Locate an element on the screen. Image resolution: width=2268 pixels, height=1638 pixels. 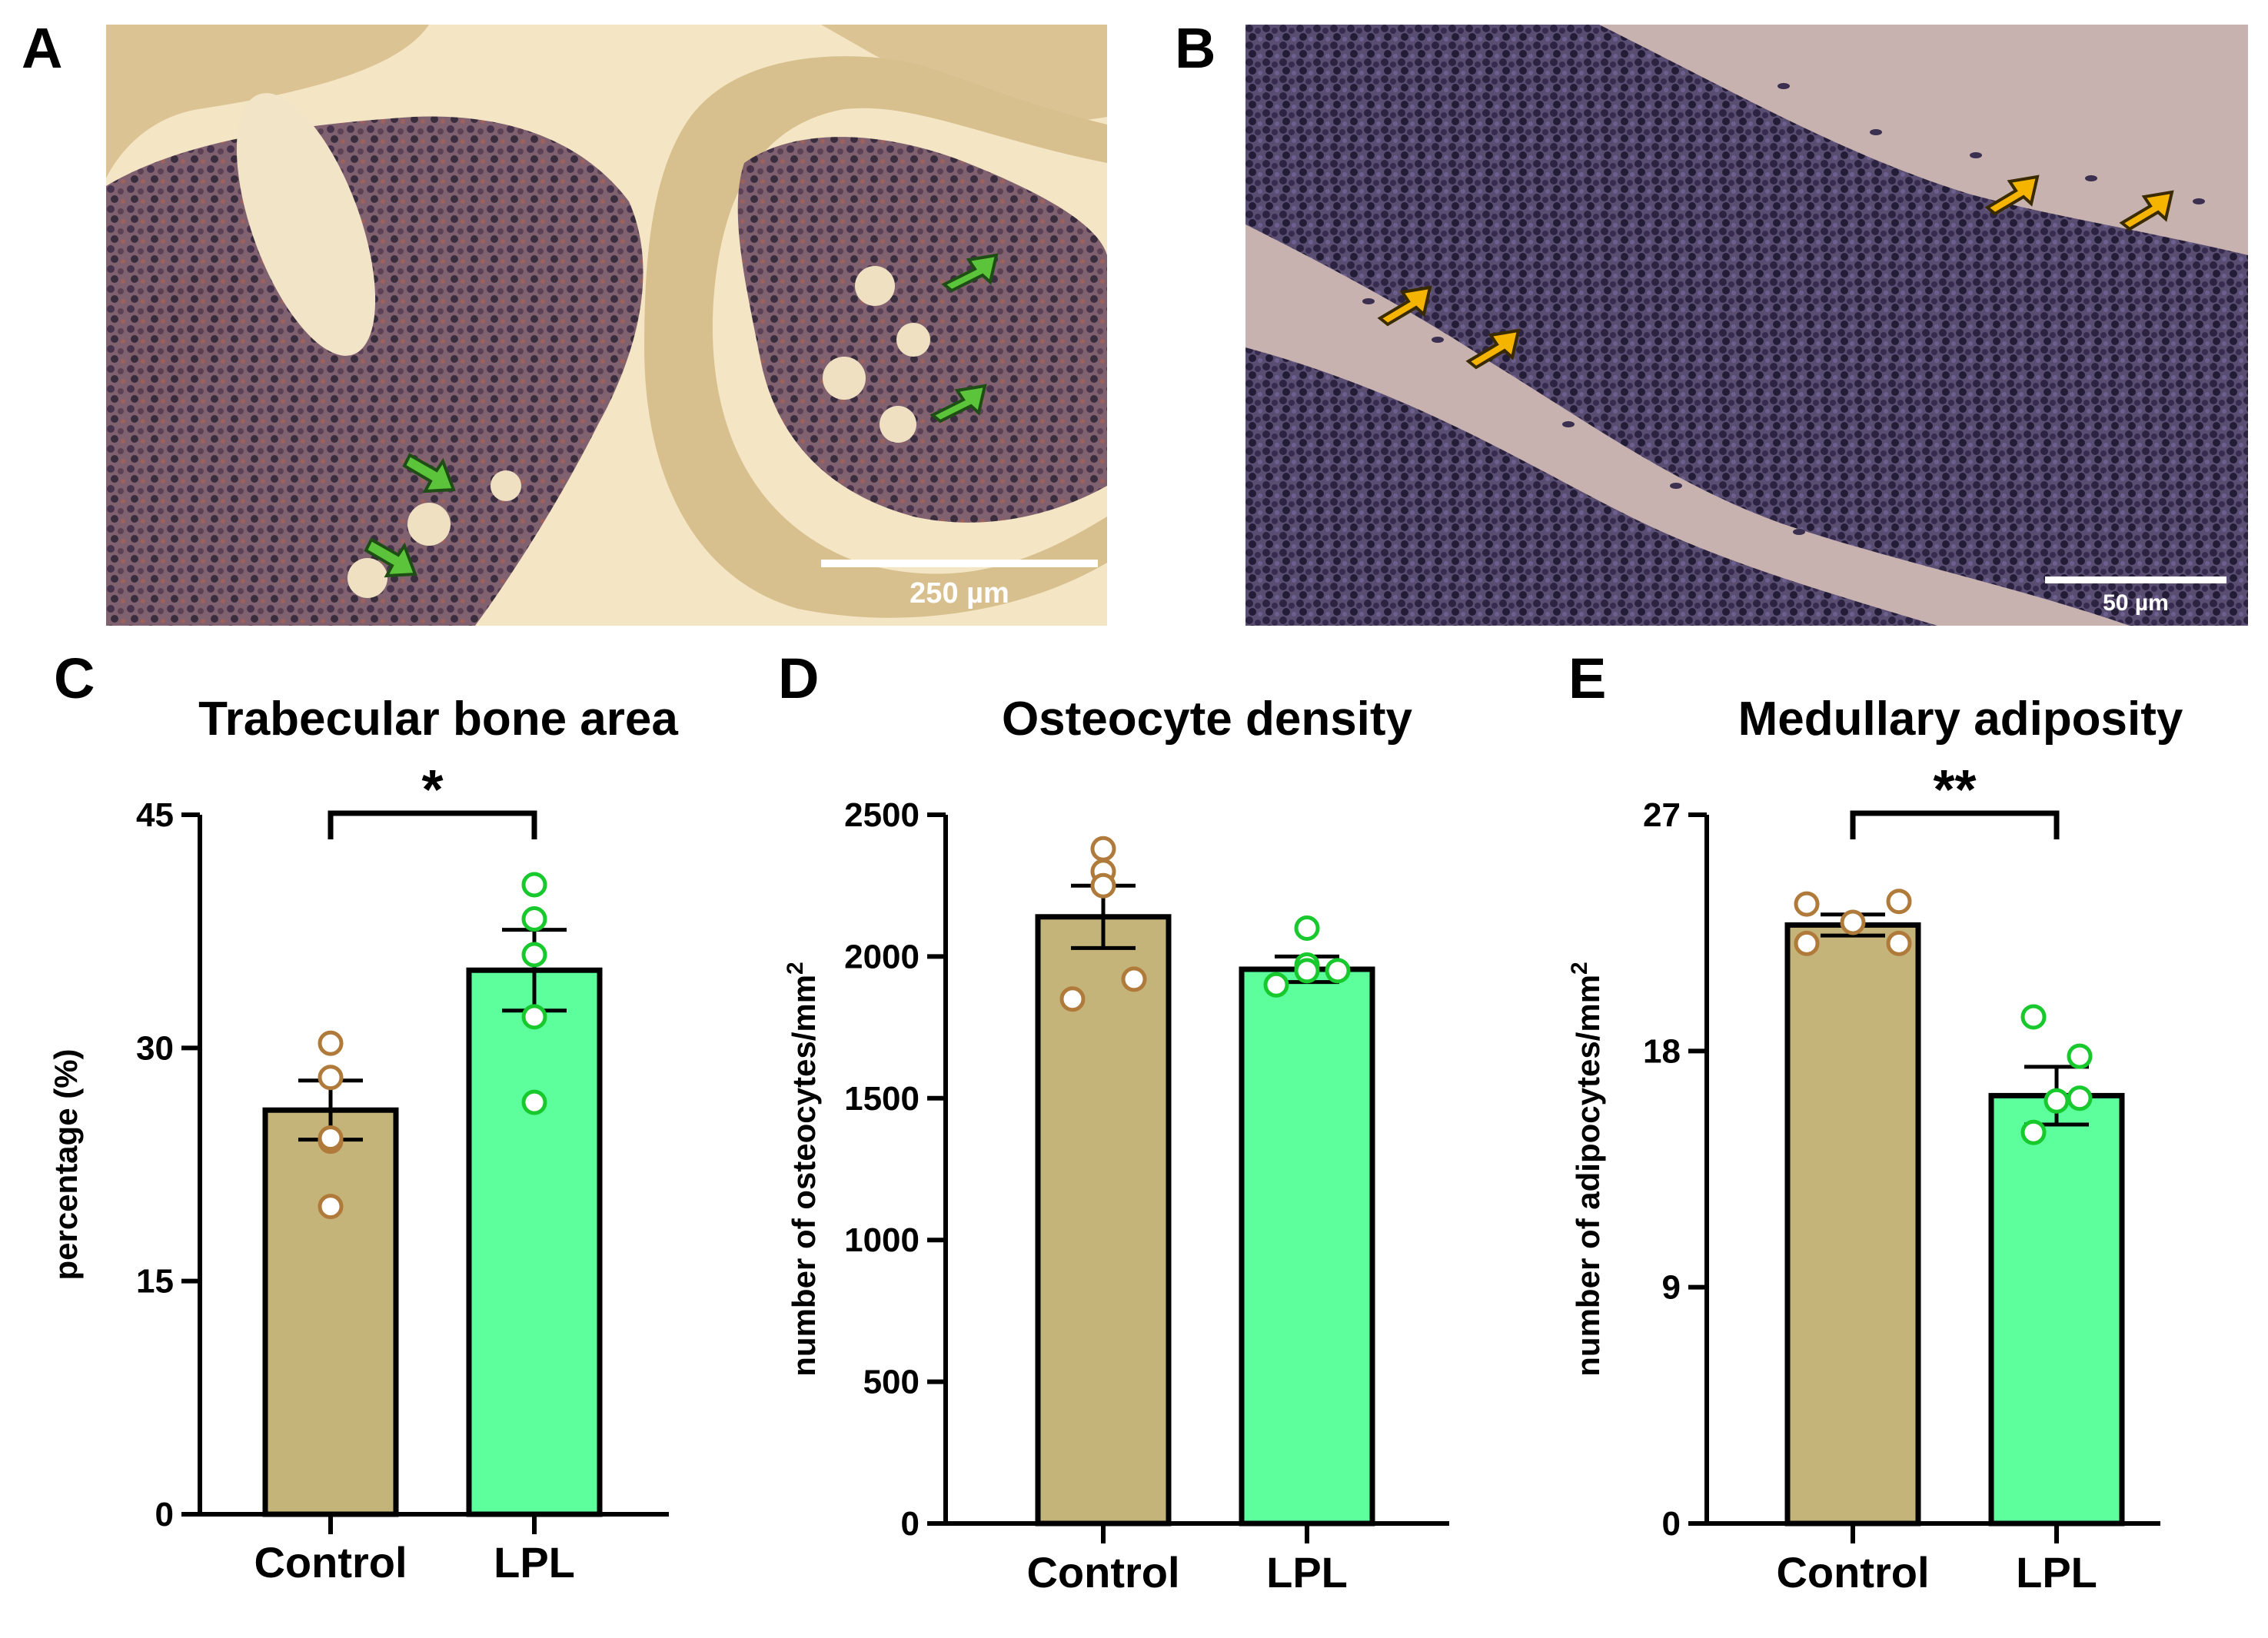
chart-c-significance-bracket is located at coordinates (432, 824).